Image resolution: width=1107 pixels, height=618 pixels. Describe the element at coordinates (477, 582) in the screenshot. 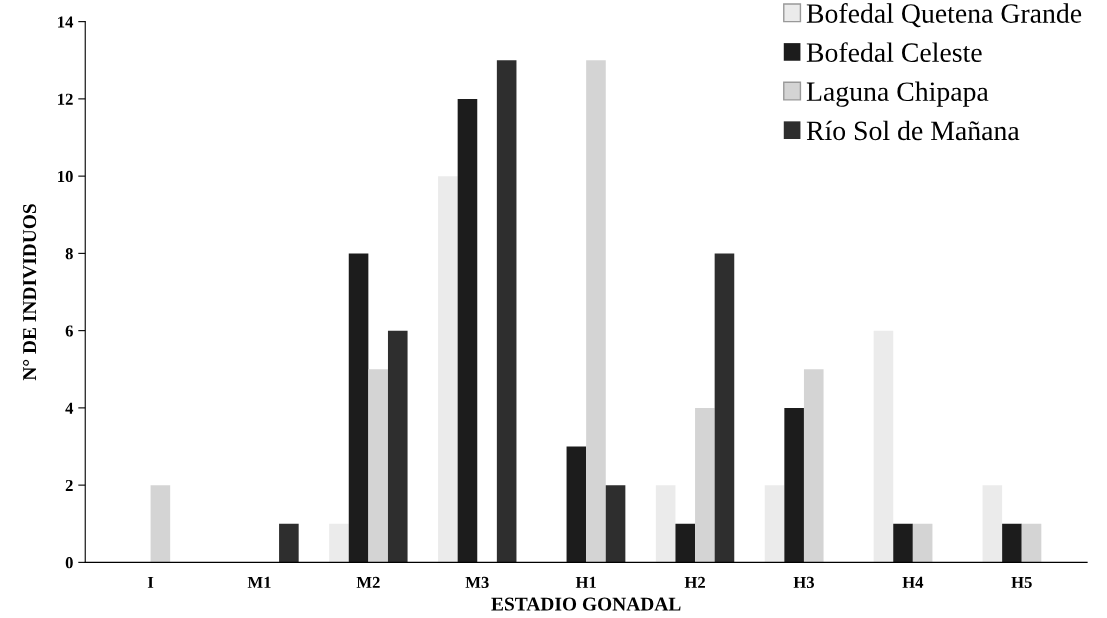

I see `x-tick-label: M3` at that location.